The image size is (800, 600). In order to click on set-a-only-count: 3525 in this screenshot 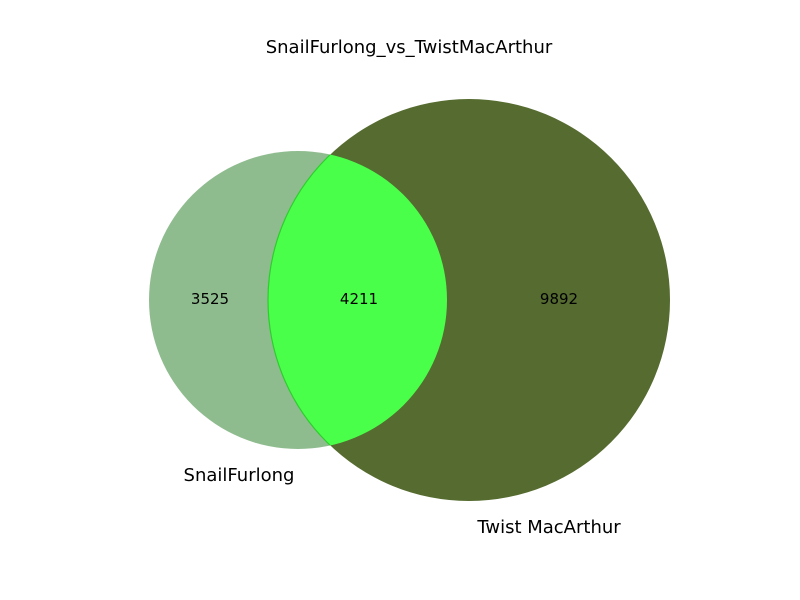, I will do `click(210, 299)`.